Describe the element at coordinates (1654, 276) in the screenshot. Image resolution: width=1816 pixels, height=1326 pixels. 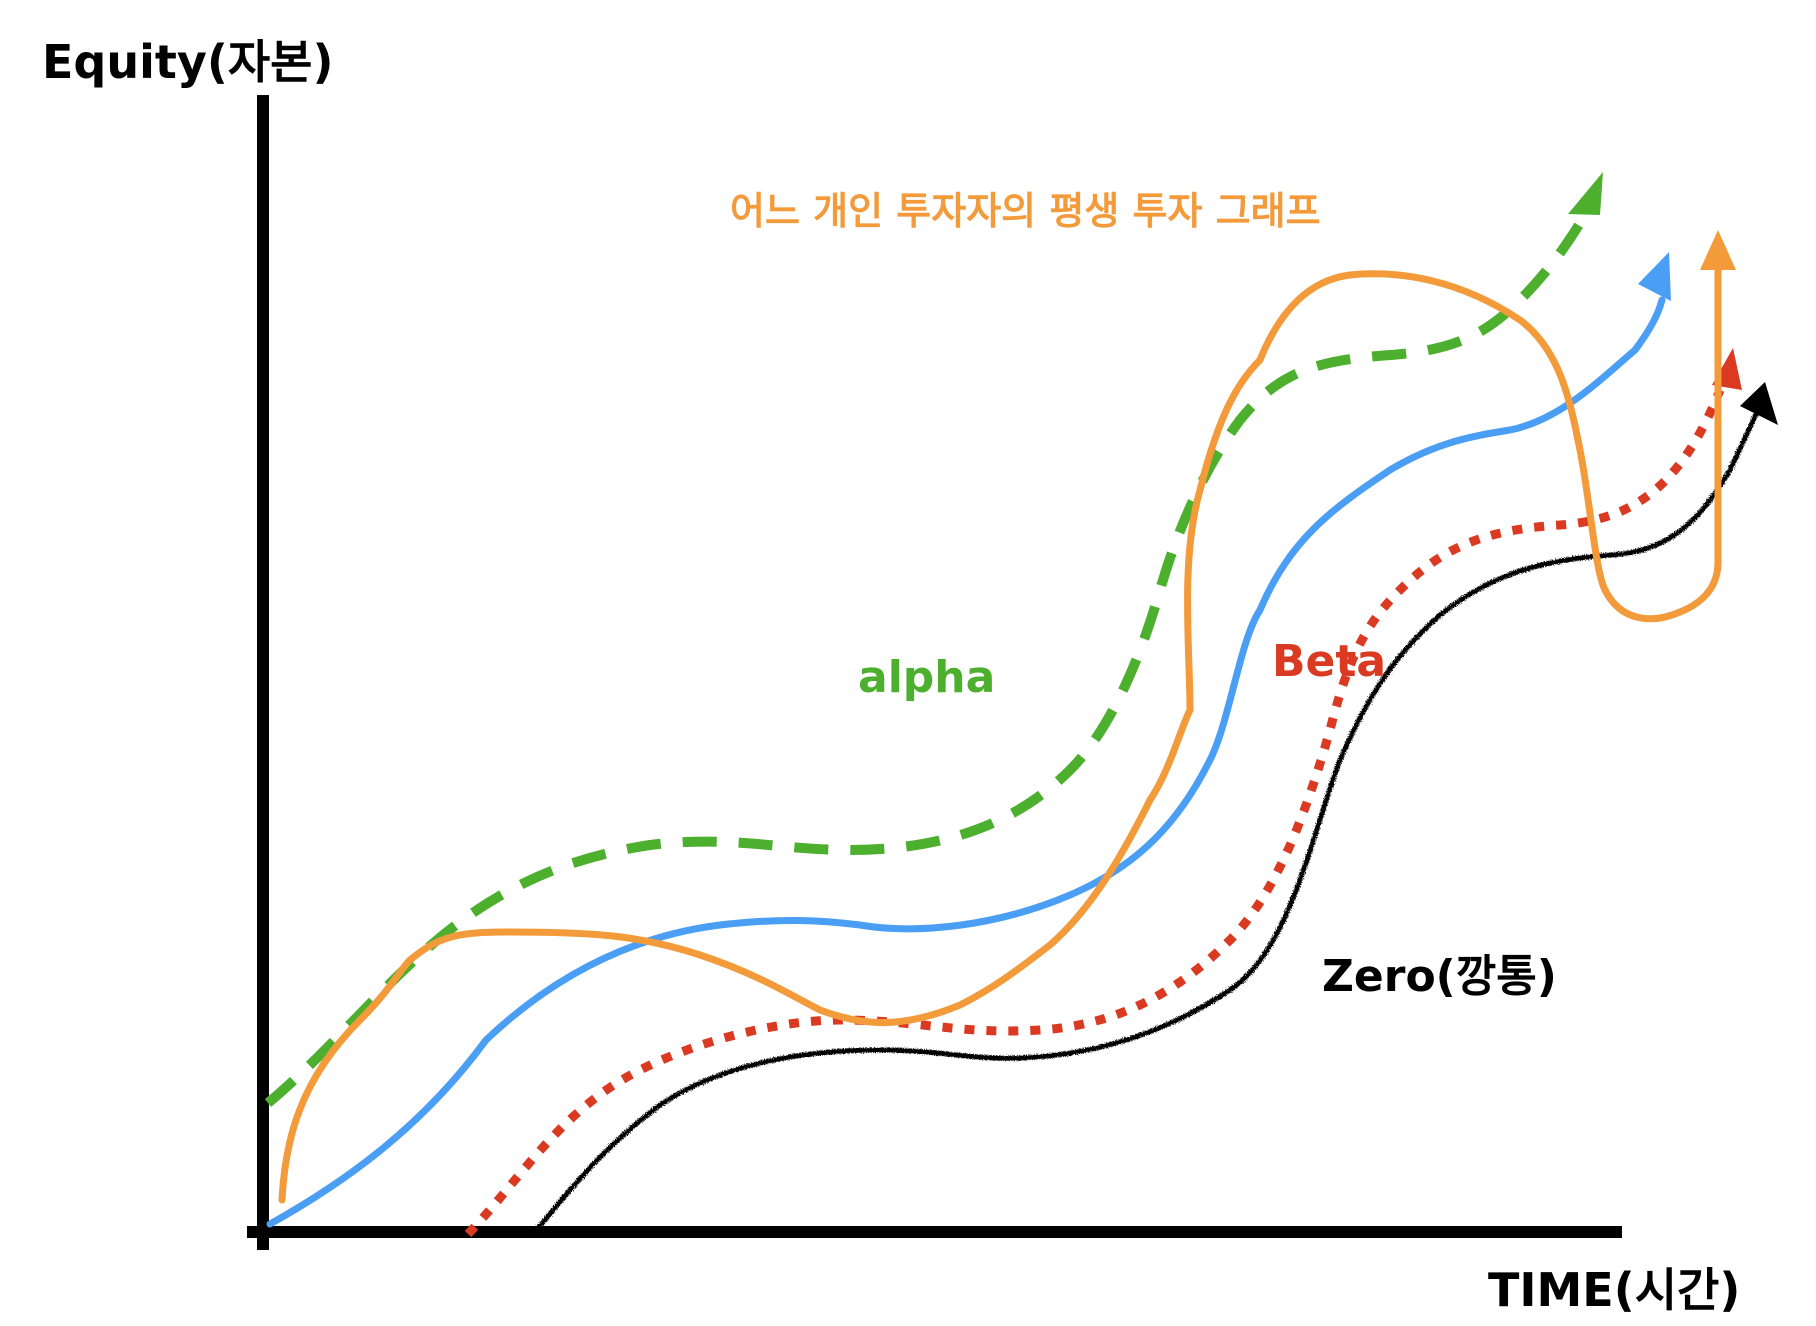
I see `market-arrowhead` at that location.